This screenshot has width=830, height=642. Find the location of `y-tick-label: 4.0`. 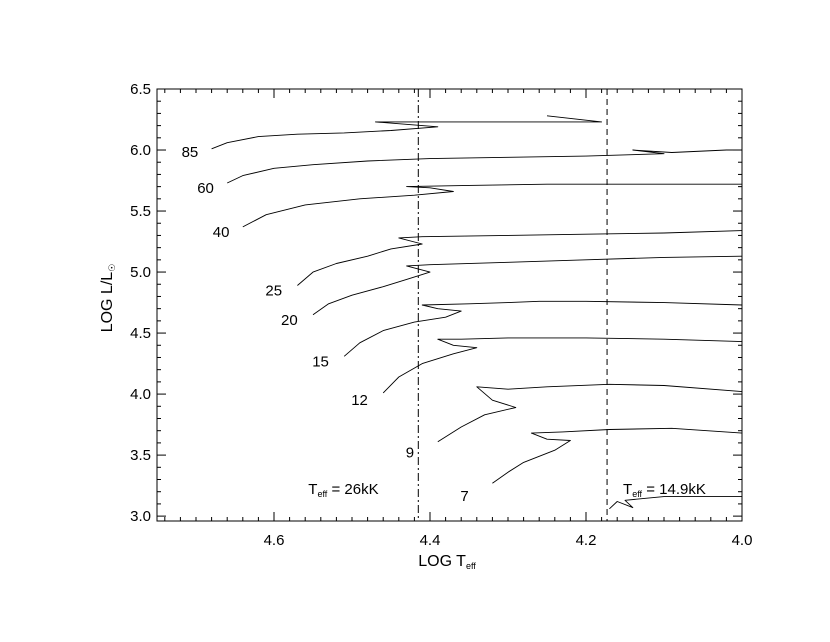

y-tick-label: 4.0 is located at coordinates (140, 394).